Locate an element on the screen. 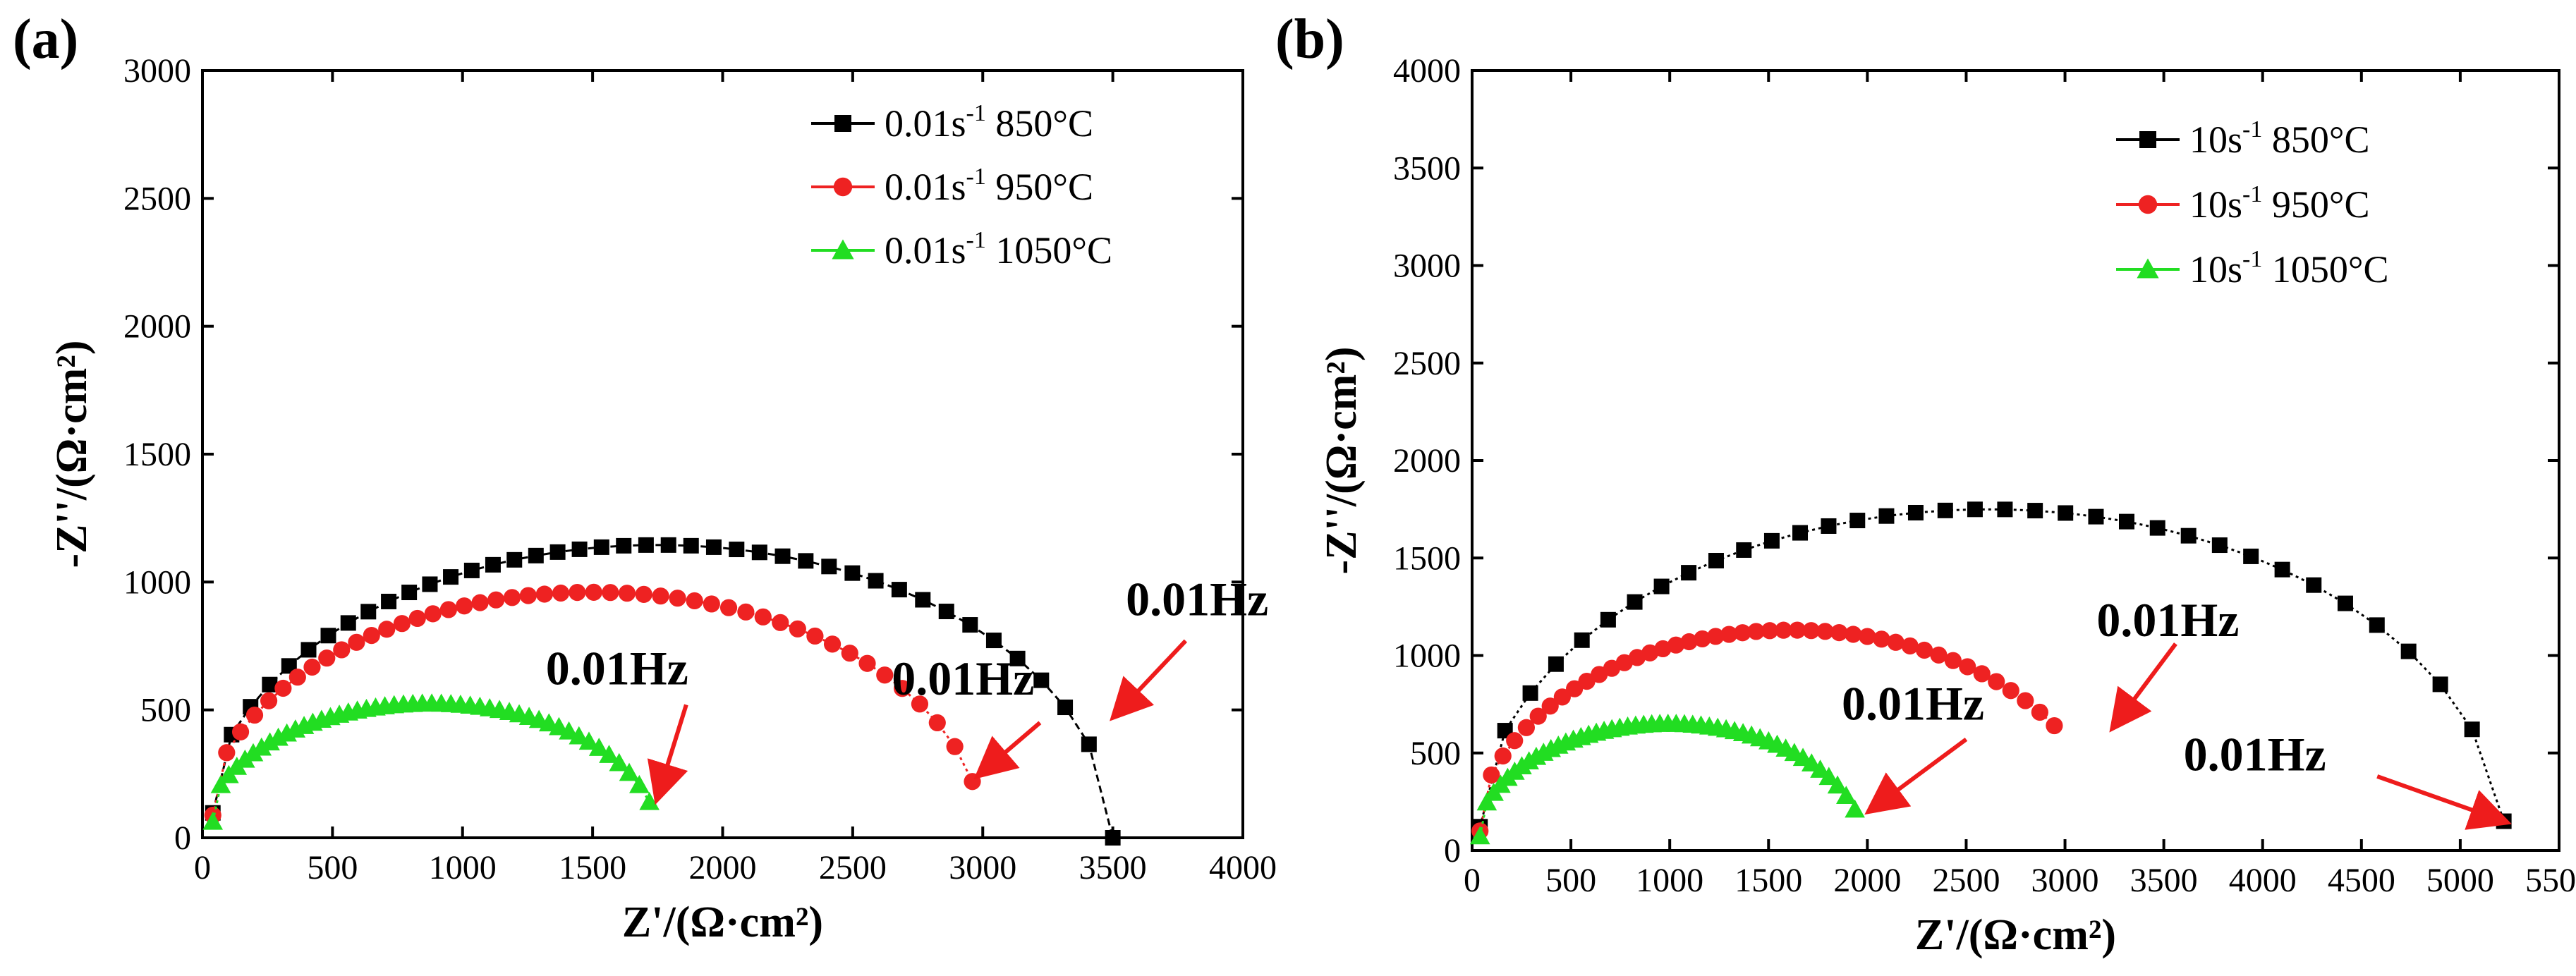 Image resolution: width=2576 pixels, height=976 pixels. legend-marker-circle is located at coordinates (2148, 204).